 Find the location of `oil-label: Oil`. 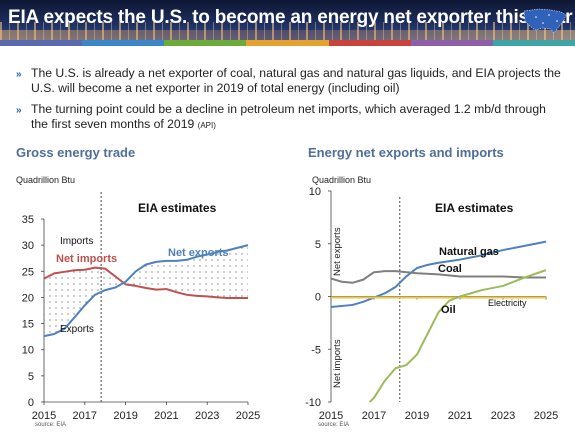

oil-label: Oil is located at coordinates (448, 310).